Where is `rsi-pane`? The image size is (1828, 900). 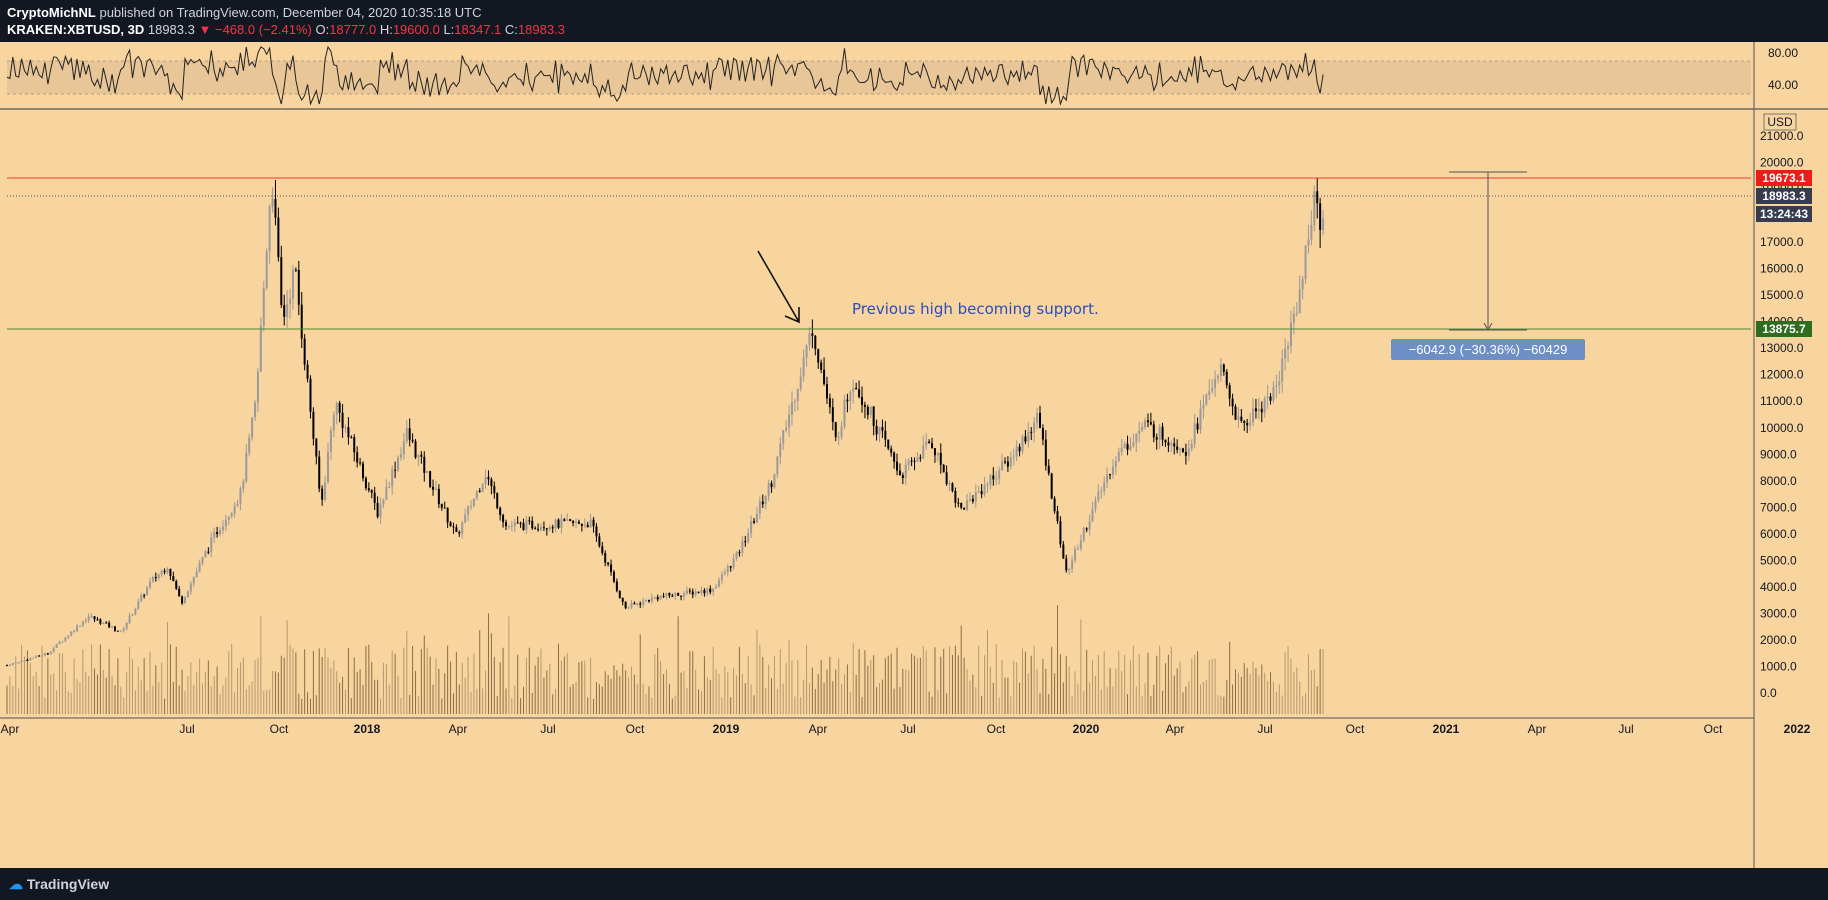 rsi-pane is located at coordinates (914, 77).